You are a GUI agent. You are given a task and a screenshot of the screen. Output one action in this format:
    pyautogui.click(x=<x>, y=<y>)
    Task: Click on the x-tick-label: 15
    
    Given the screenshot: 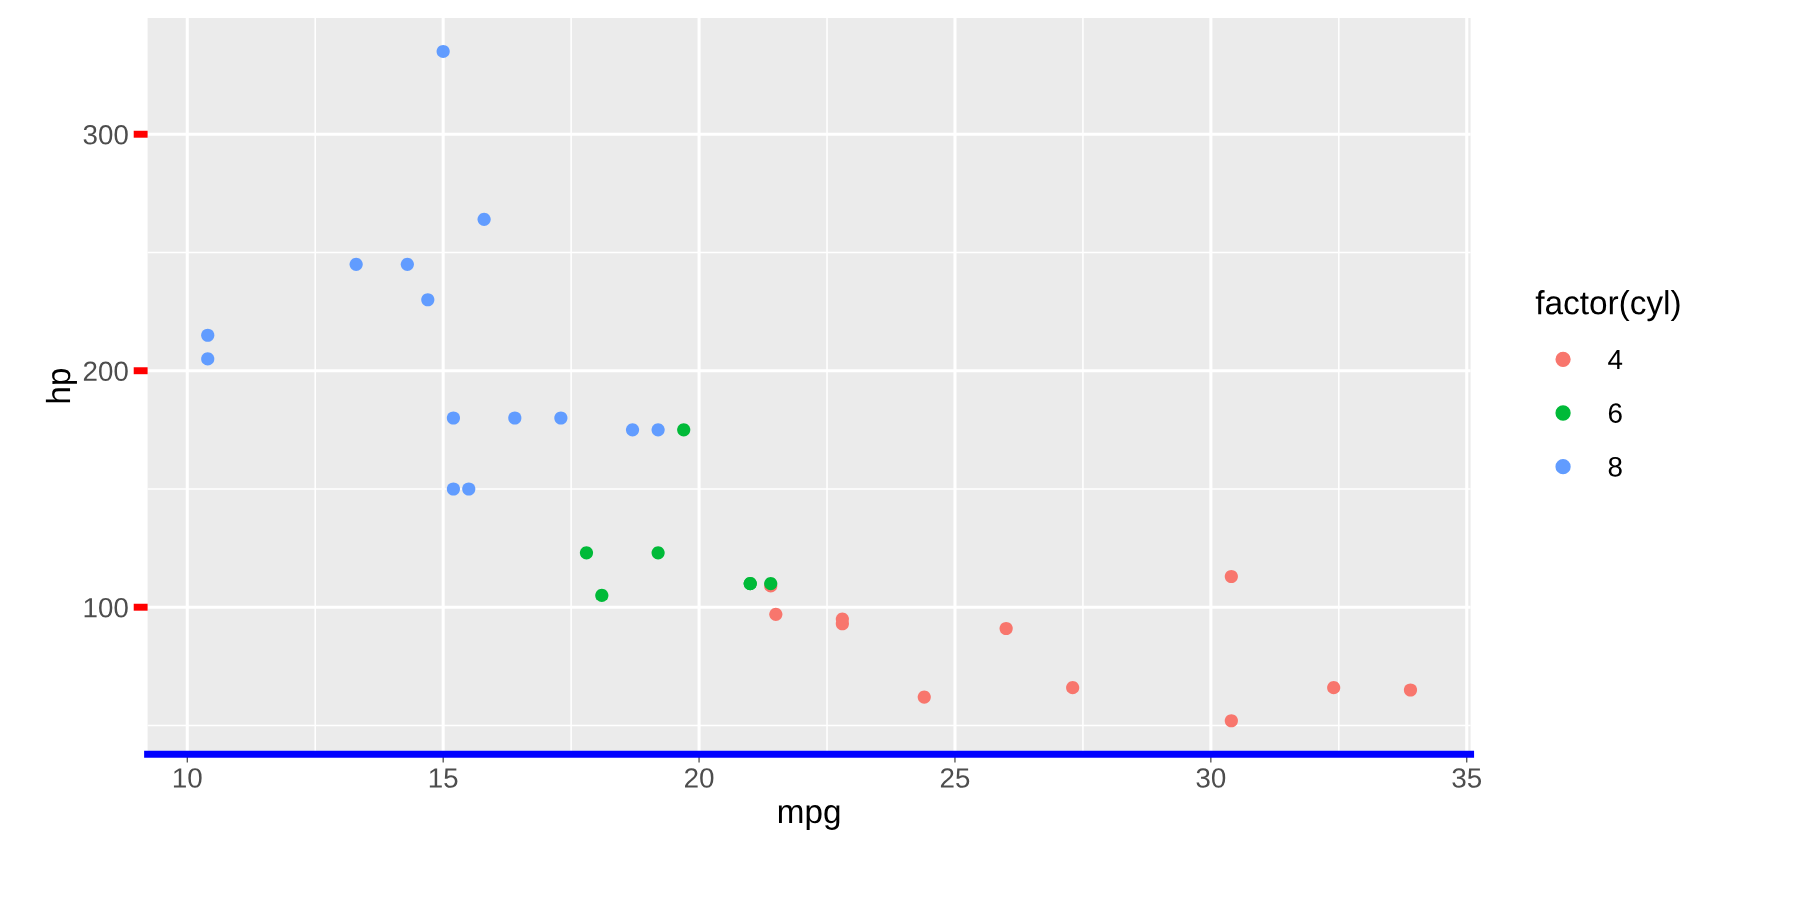 What is the action you would take?
    pyautogui.click(x=443, y=778)
    